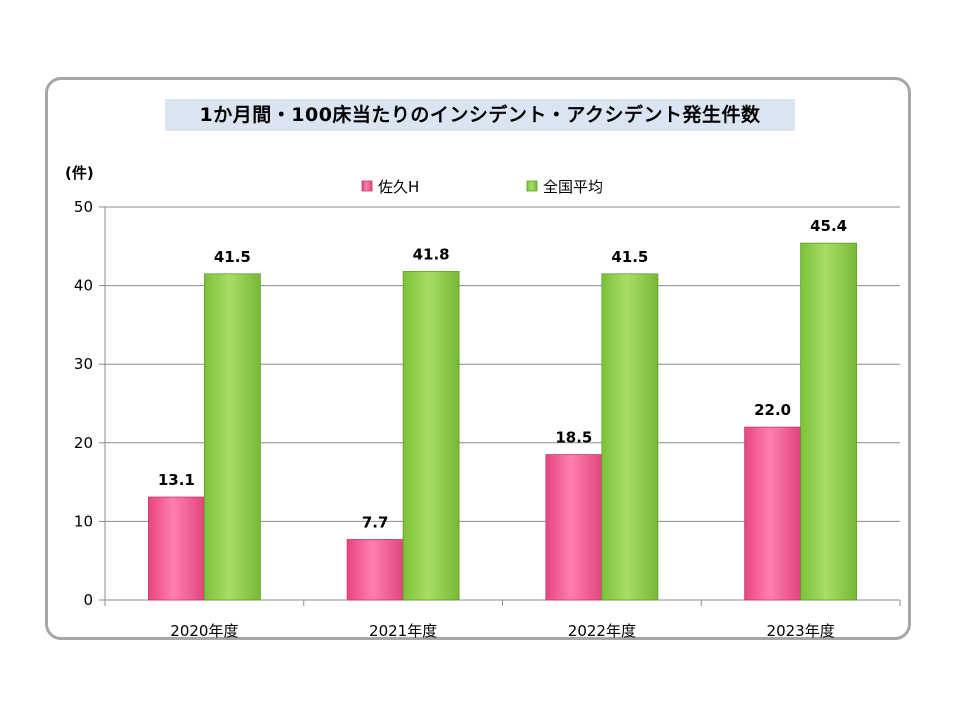 The width and height of the screenshot is (960, 720). I want to click on x-category-label: 2020年度, so click(204, 631).